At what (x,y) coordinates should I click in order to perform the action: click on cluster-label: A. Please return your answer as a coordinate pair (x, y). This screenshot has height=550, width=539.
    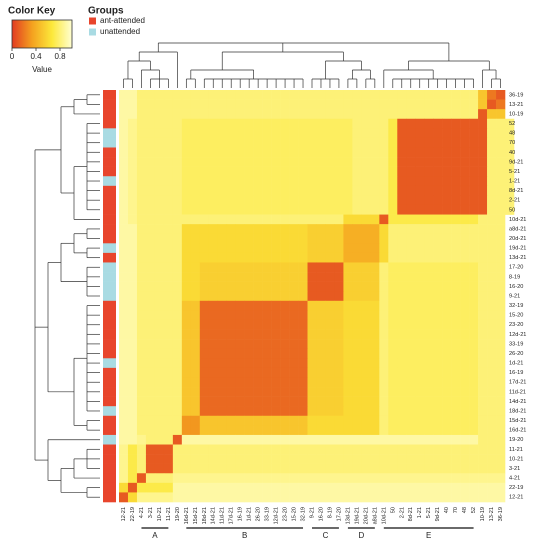
    Looking at the image, I should click on (155, 535).